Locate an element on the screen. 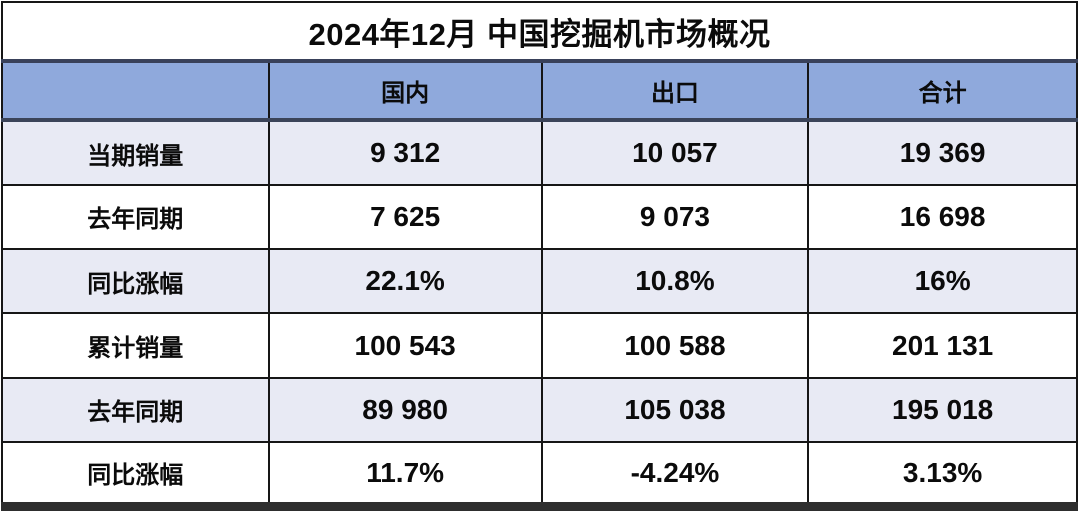 This screenshot has height=513, width=1080. cell-value: -4.24% is located at coordinates (675, 476).